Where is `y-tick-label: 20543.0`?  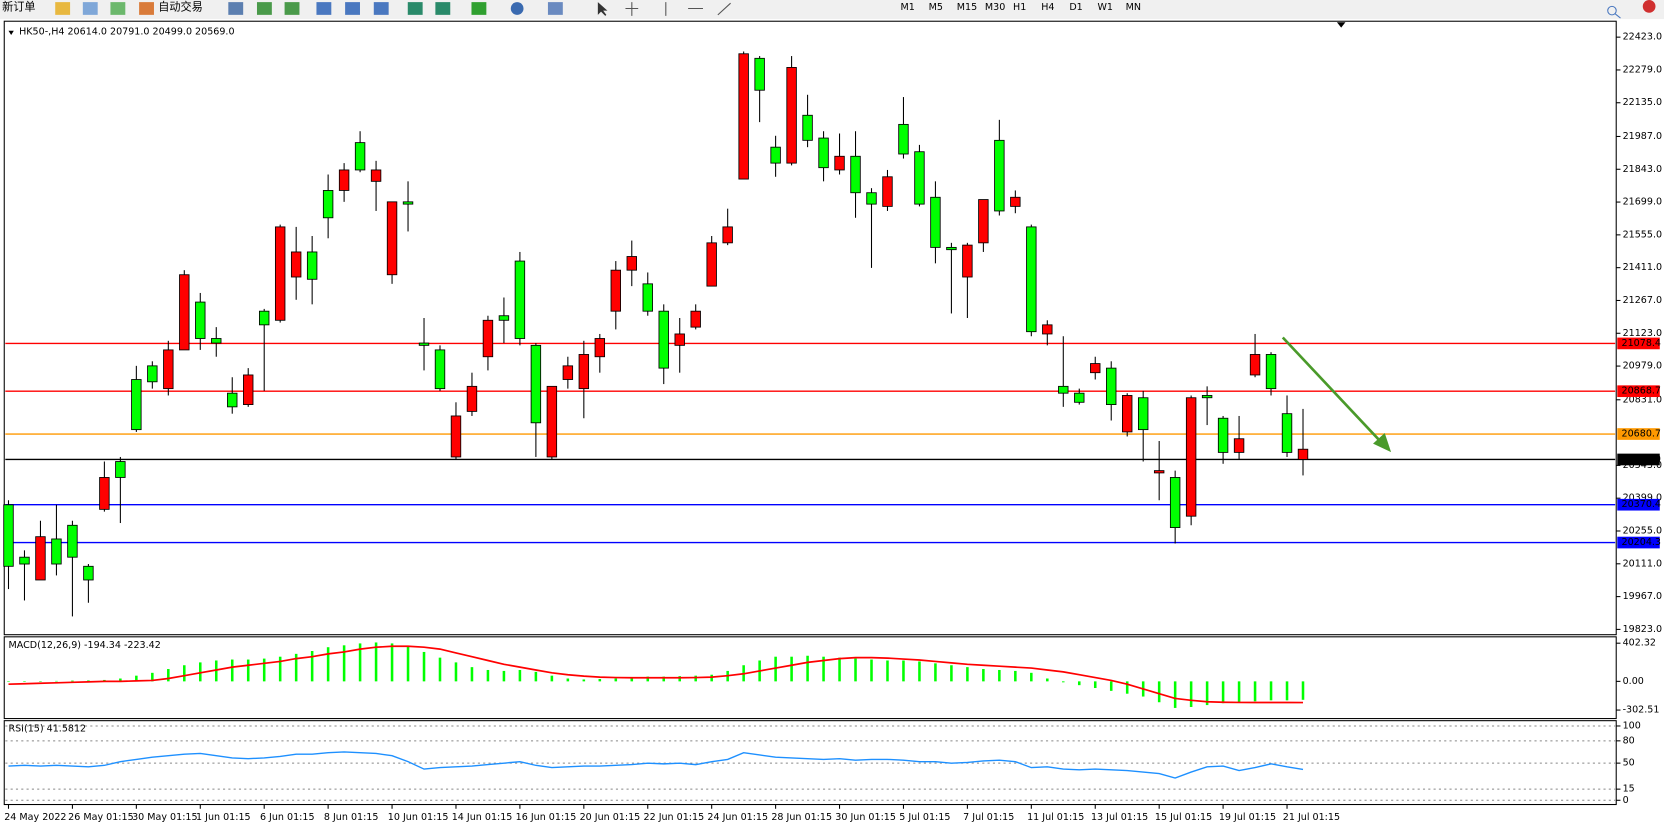
y-tick-label: 20543.0 is located at coordinates (1642, 465).